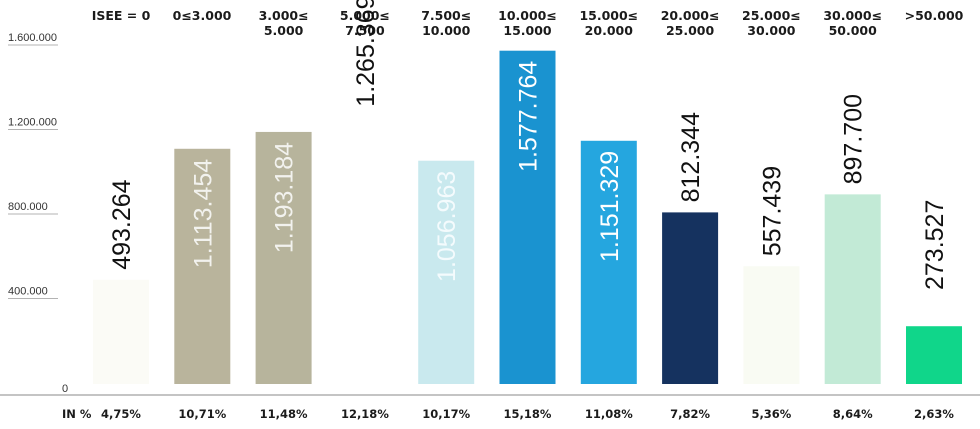  I want to click on y-tick-label: 0, so click(65, 389).